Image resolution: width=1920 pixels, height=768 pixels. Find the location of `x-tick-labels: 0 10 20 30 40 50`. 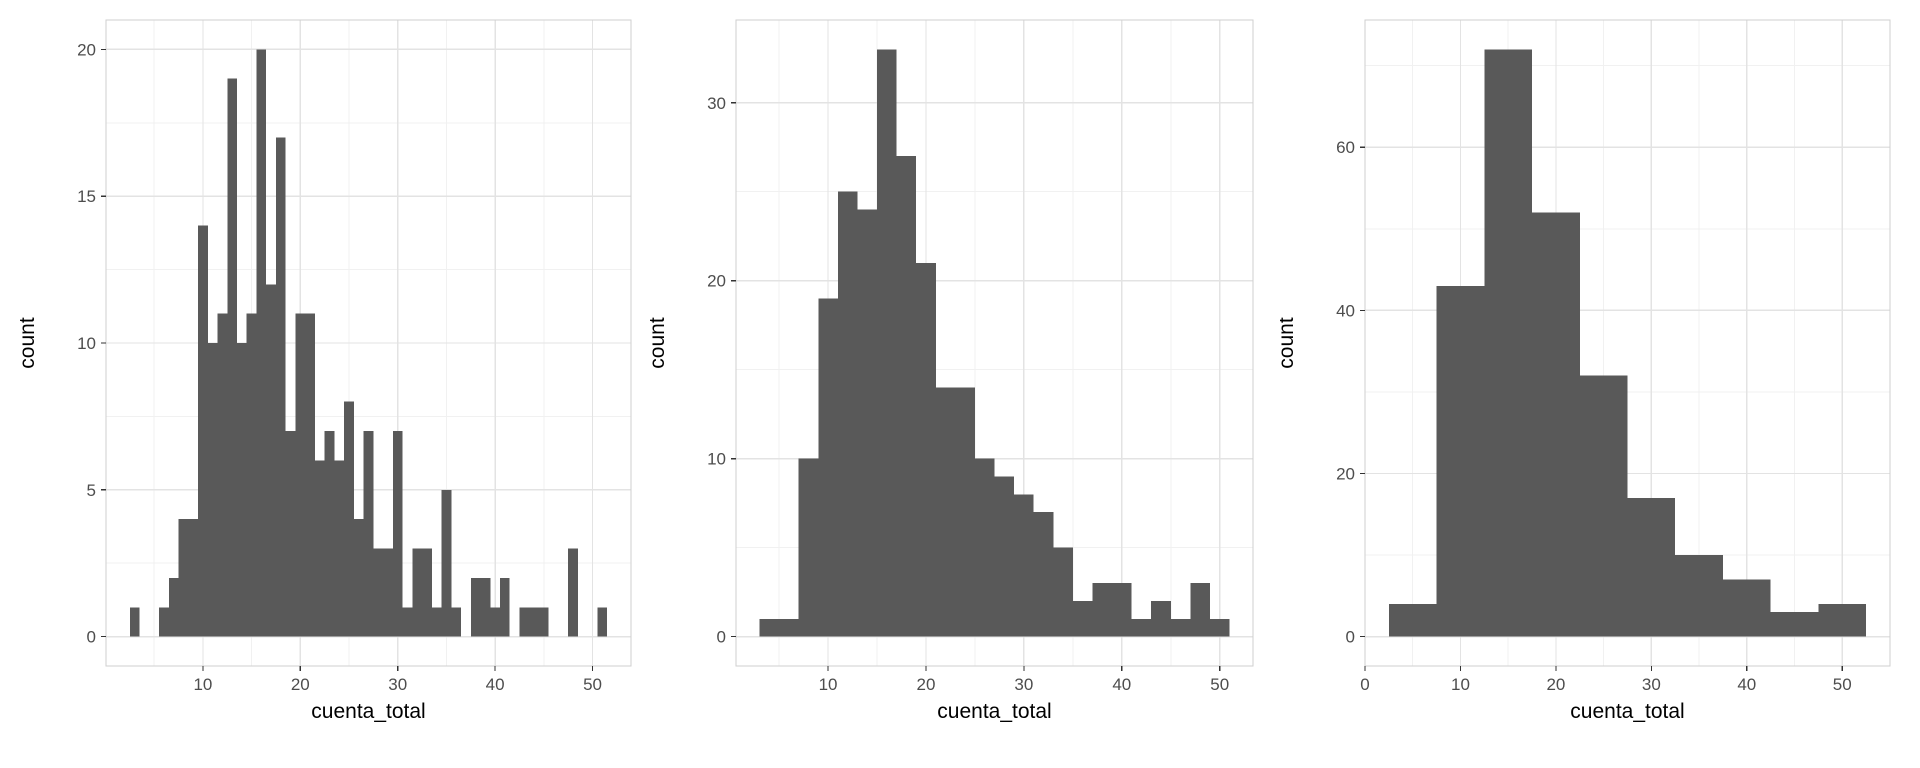

x-tick-labels: 0 10 20 30 40 50 is located at coordinates (1605, 684).